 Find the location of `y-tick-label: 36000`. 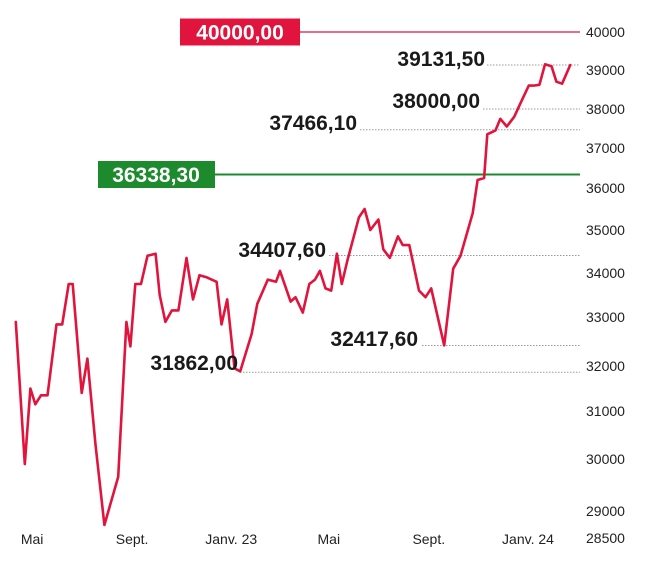

y-tick-label: 36000 is located at coordinates (605, 188).